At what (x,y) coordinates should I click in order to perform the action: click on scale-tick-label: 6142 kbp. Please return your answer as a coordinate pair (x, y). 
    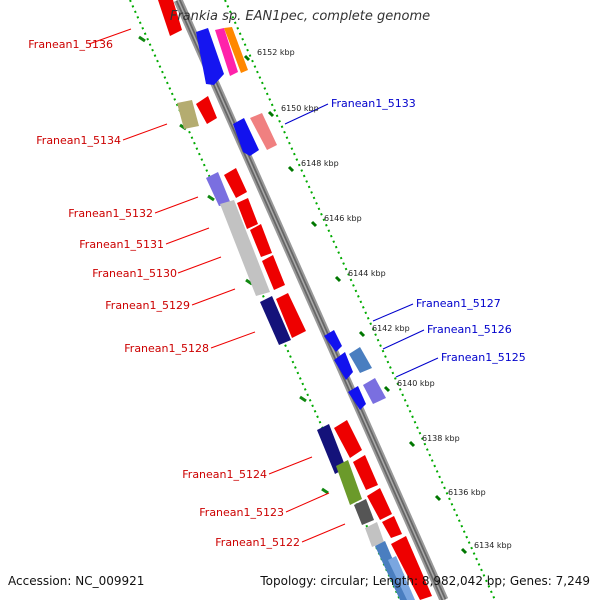
    Looking at the image, I should click on (391, 328).